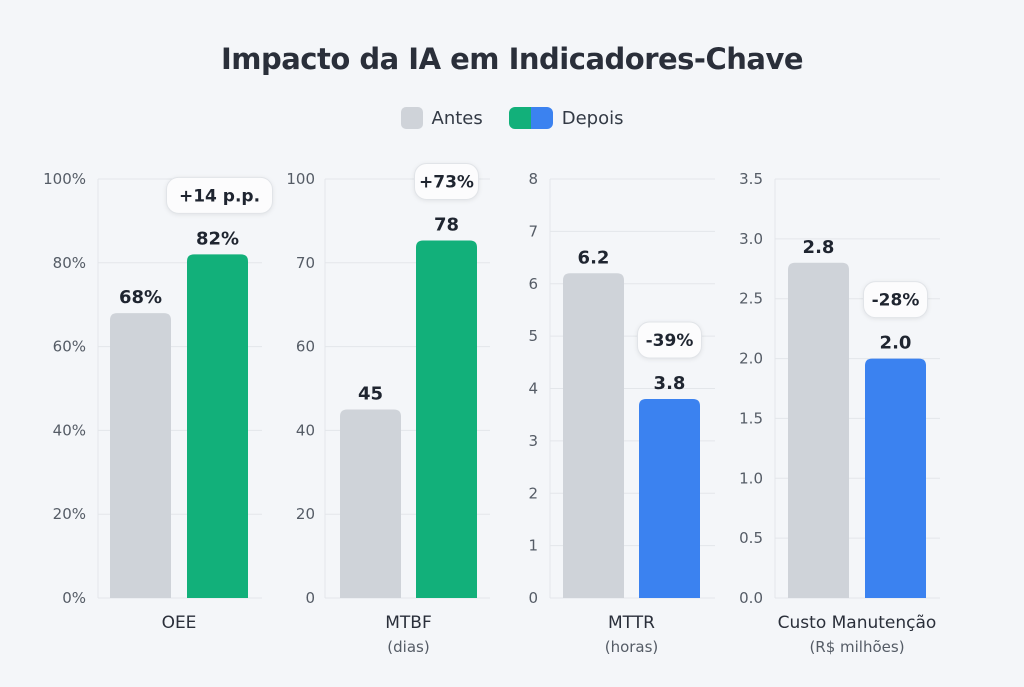 This screenshot has height=687, width=1024. What do you see at coordinates (857, 623) in the screenshot?
I see `x-category-label: Custo Manutenção` at bounding box center [857, 623].